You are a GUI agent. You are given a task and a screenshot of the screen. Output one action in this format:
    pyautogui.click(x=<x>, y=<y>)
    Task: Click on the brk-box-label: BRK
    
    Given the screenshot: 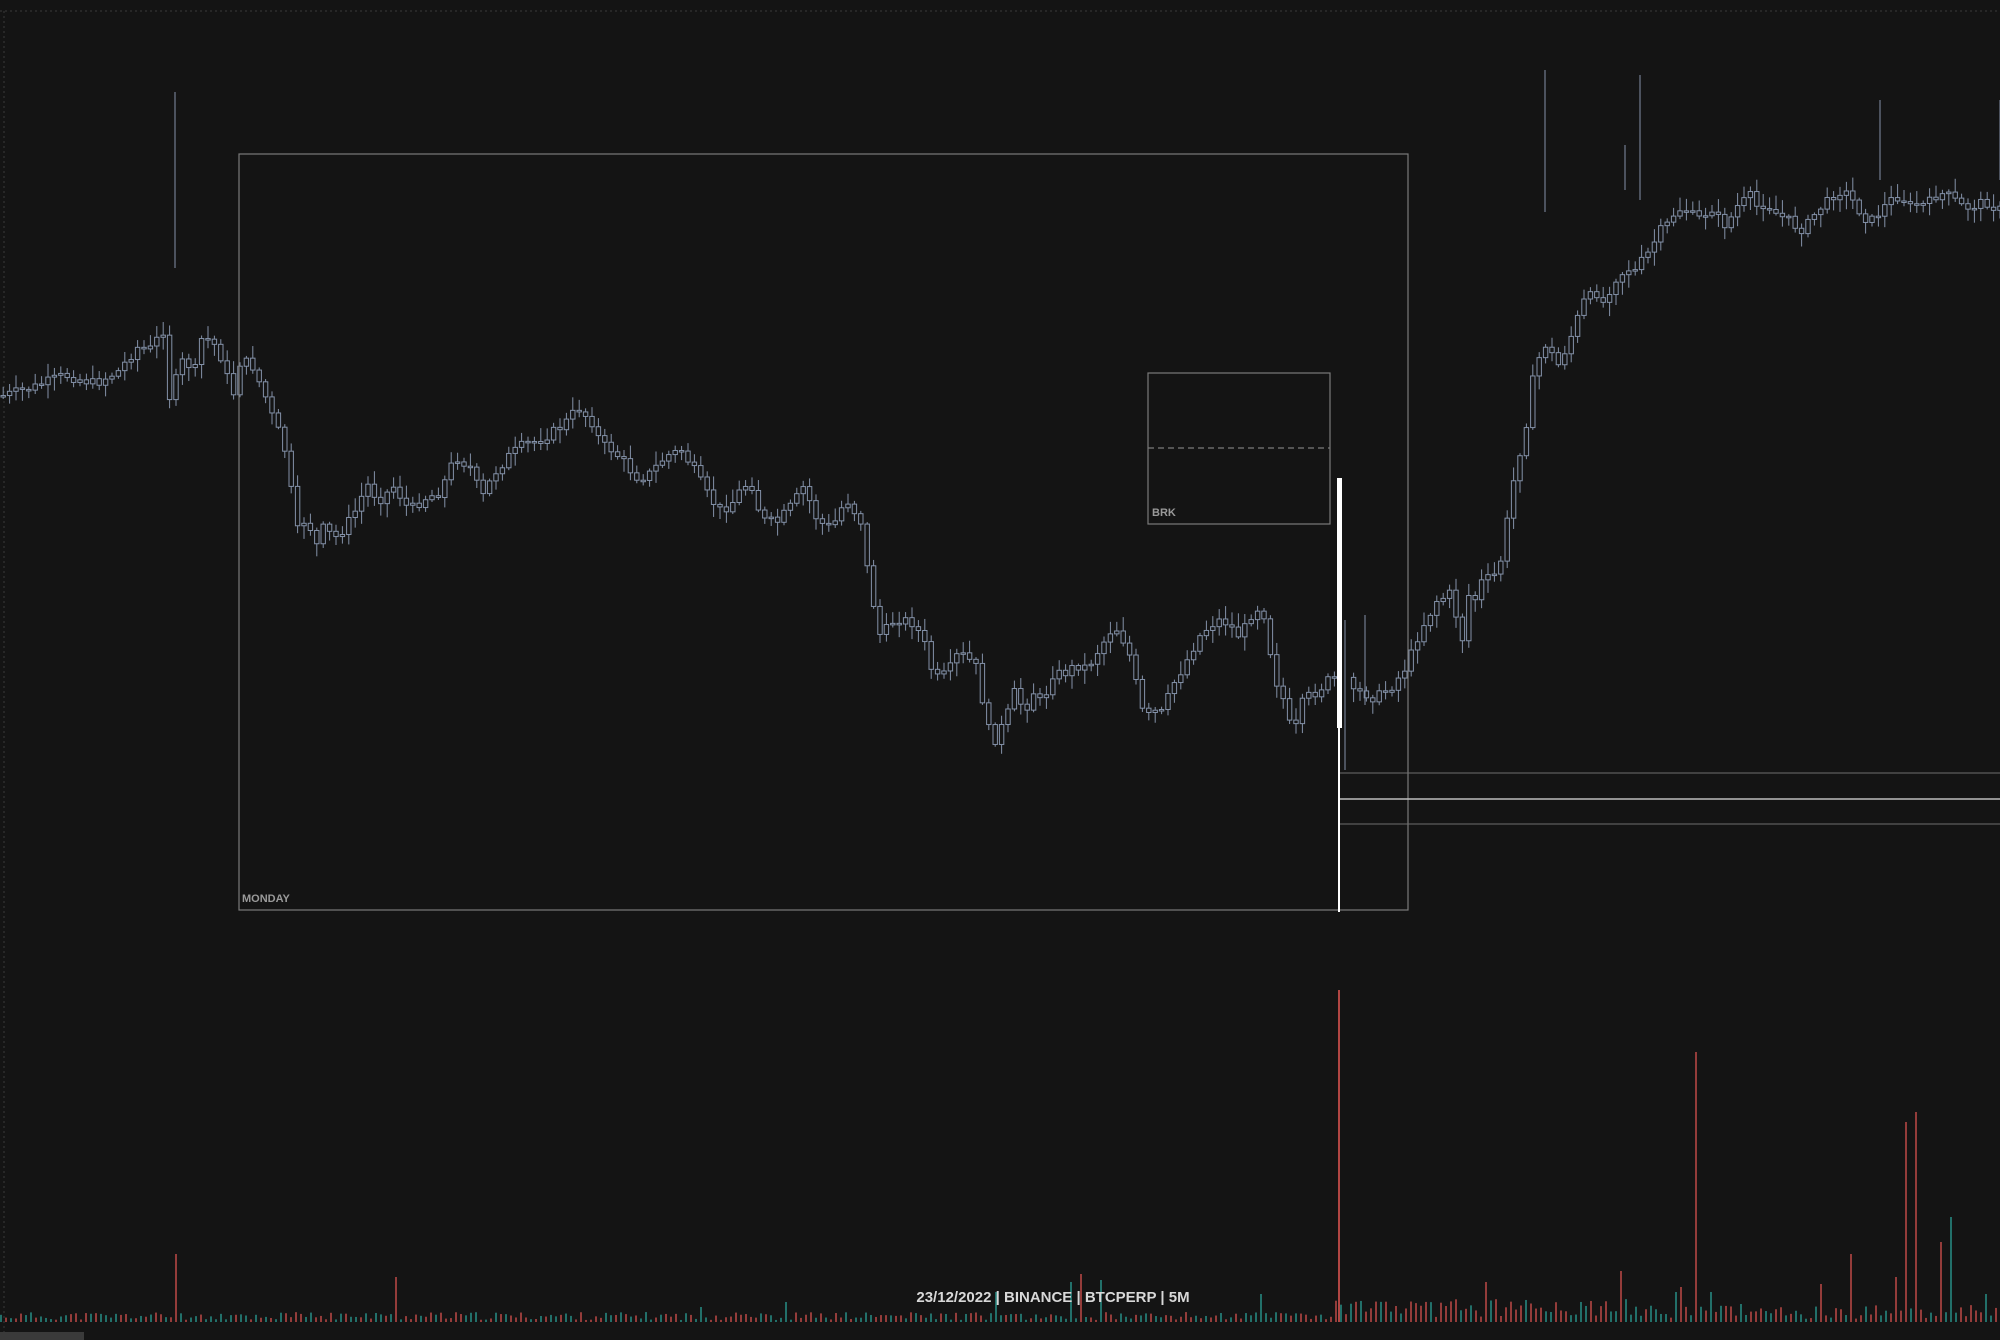 What is the action you would take?
    pyautogui.click(x=1164, y=513)
    